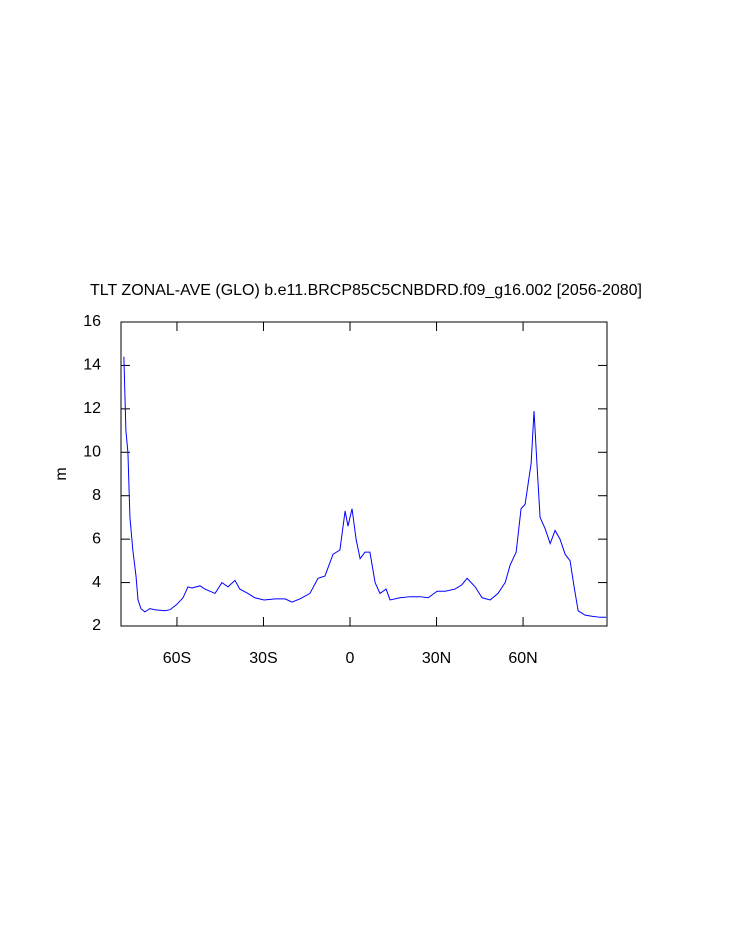  What do you see at coordinates (92, 408) in the screenshot?
I see `y-tick-label: 12` at bounding box center [92, 408].